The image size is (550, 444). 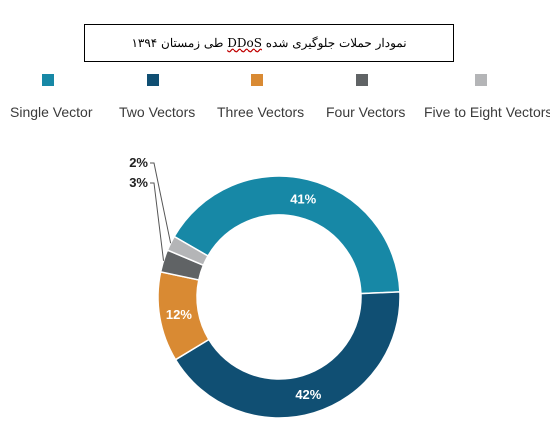 I want to click on legend-label-five-to-eight-vectors: Five to Eight Vectors, so click(x=487, y=112).